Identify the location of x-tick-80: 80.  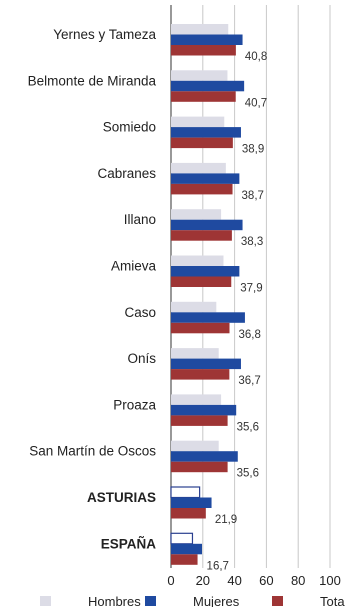
(298, 580).